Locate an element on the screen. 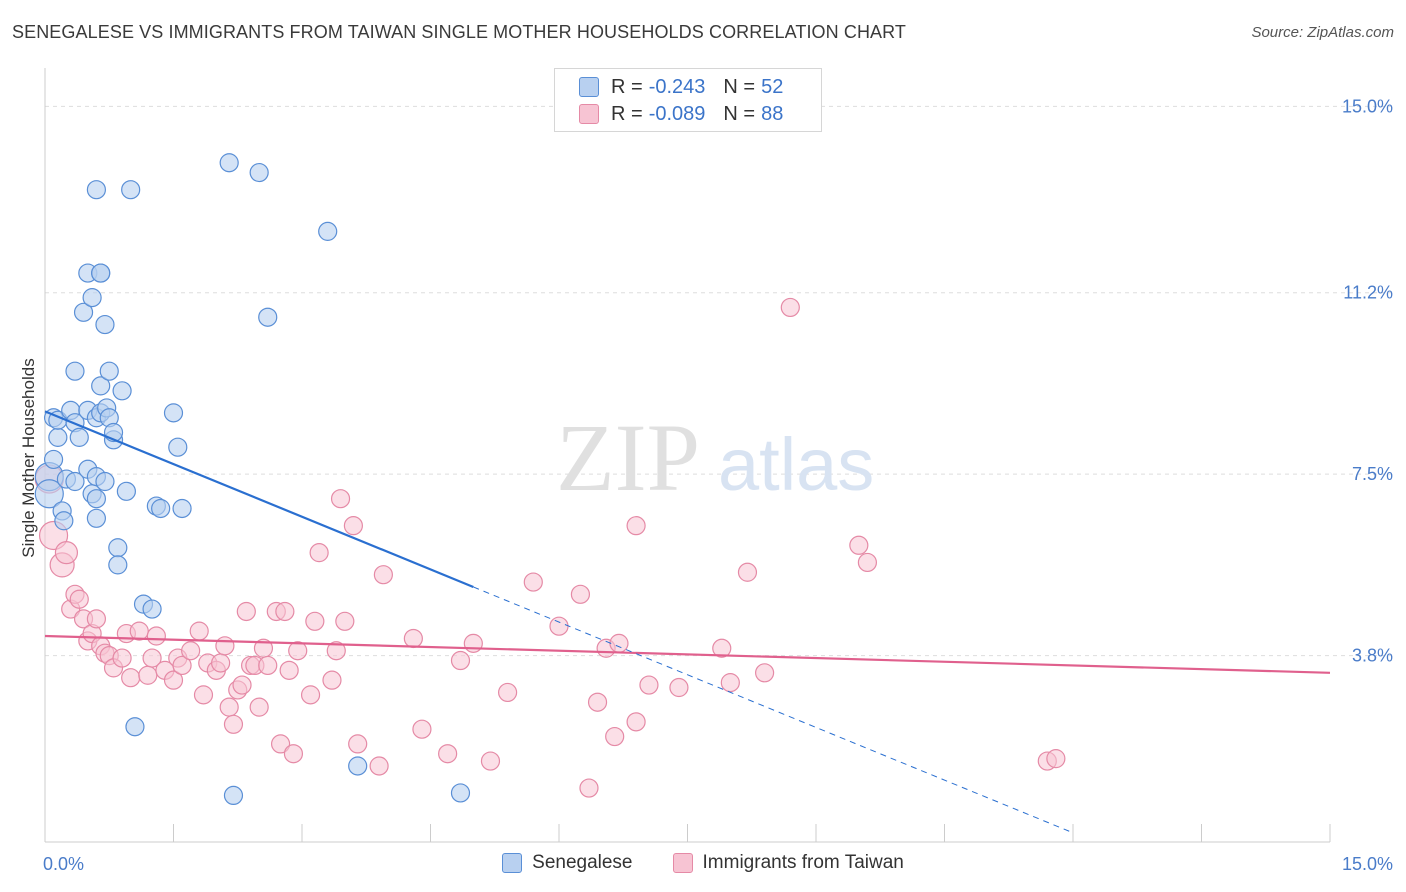  legend-swatch-taiwan is located at coordinates (589, 114).